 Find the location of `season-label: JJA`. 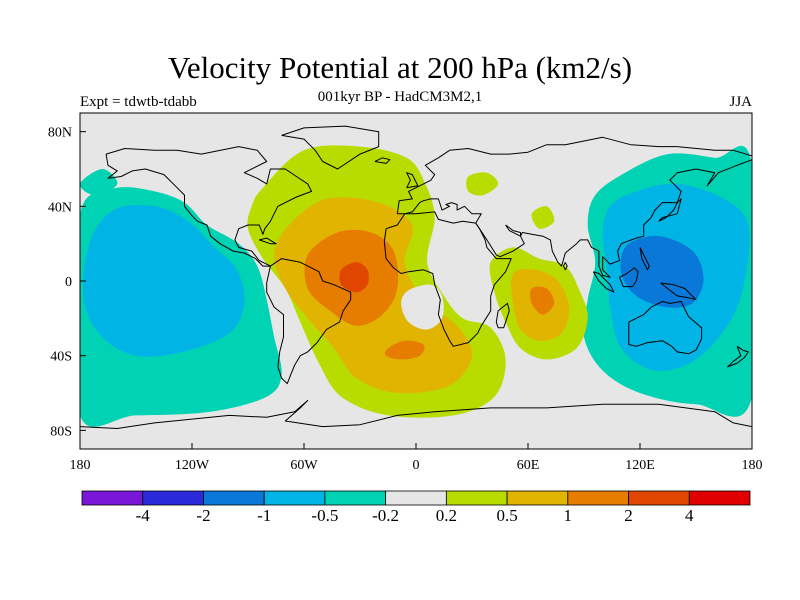

season-label: JJA is located at coordinates (740, 102).